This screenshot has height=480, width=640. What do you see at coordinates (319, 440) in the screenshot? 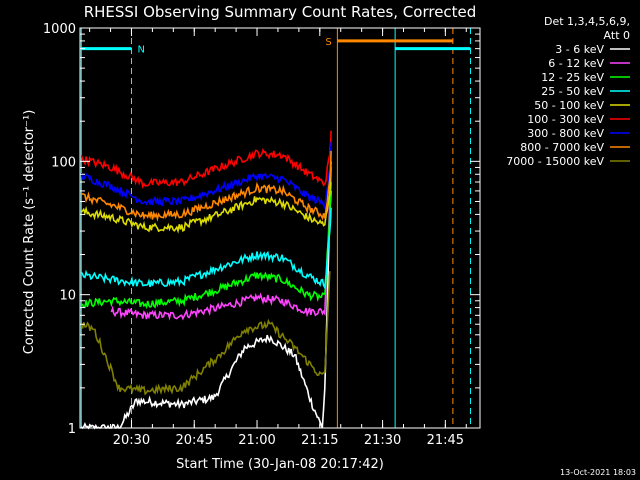
I see `x-tick-label-3: 21:15` at bounding box center [319, 440].